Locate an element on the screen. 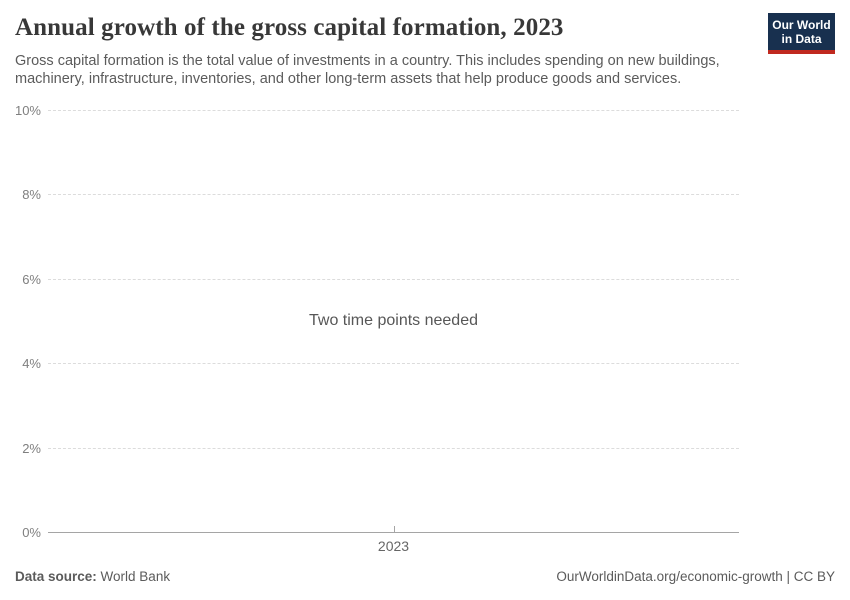  gridline: 2% is located at coordinates (380, 448).